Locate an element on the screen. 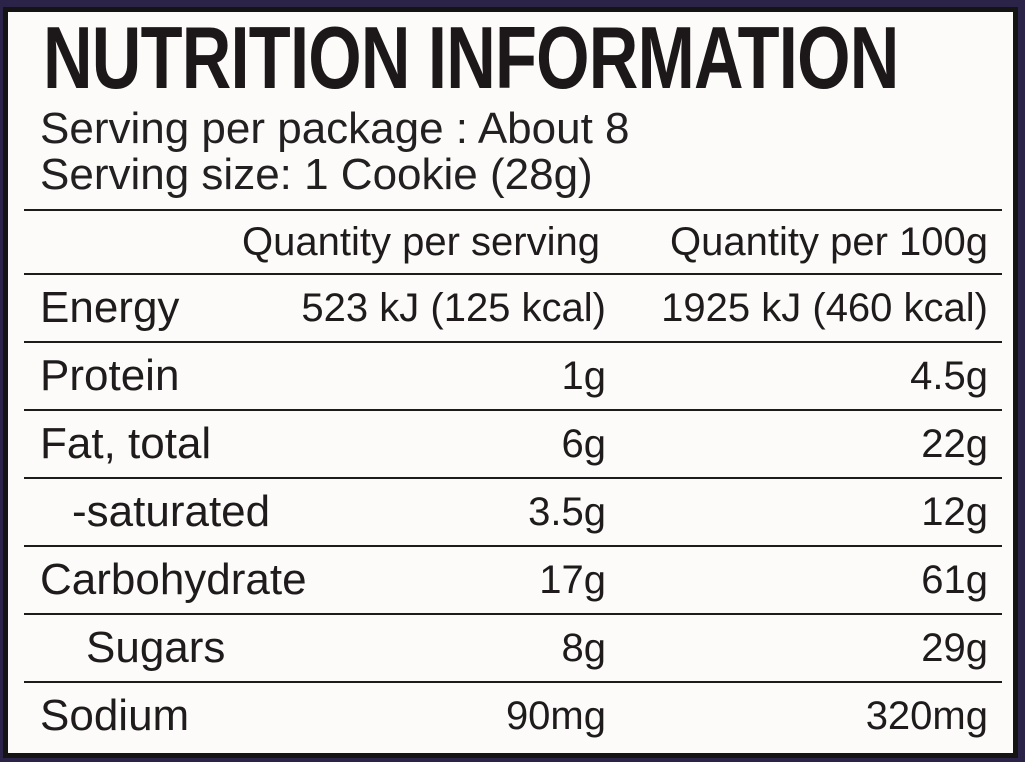 This screenshot has height=762, width=1025. value-per-100g: 22g is located at coordinates (954, 443).